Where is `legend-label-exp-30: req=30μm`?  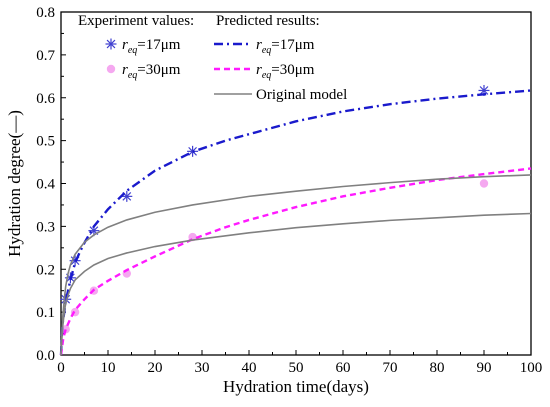
legend-label-exp-30: req=30μm is located at coordinates (151, 71).